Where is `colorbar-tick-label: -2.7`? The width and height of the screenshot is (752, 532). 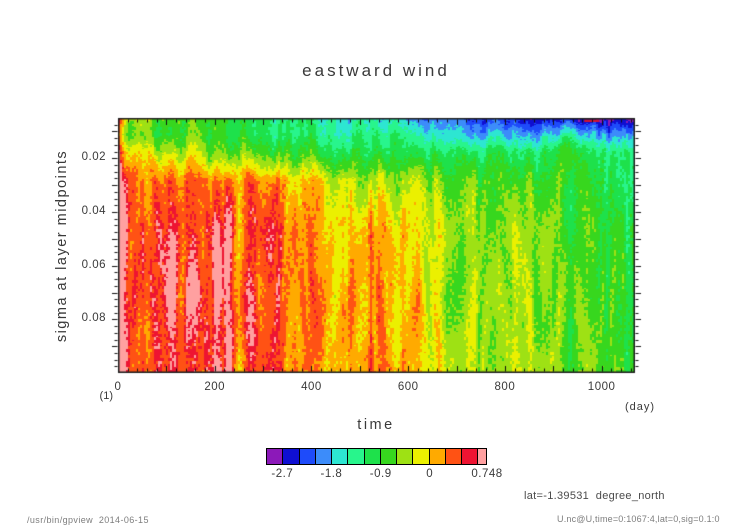 colorbar-tick-label: -2.7 is located at coordinates (282, 474).